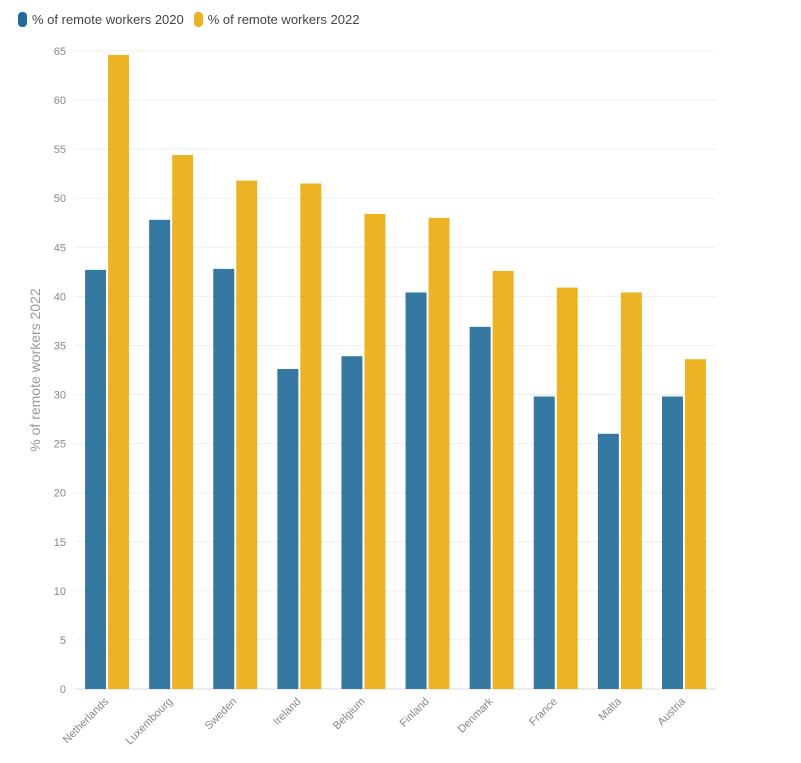  What do you see at coordinates (60, 445) in the screenshot?
I see `y-tick-label: 25` at bounding box center [60, 445].